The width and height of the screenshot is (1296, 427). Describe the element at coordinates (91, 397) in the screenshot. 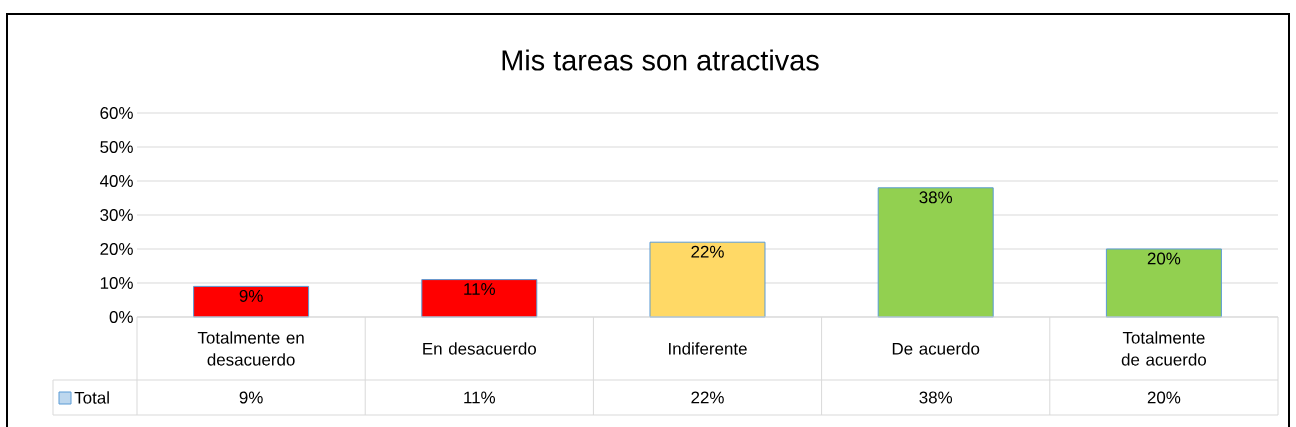

I see `text: Total` at that location.